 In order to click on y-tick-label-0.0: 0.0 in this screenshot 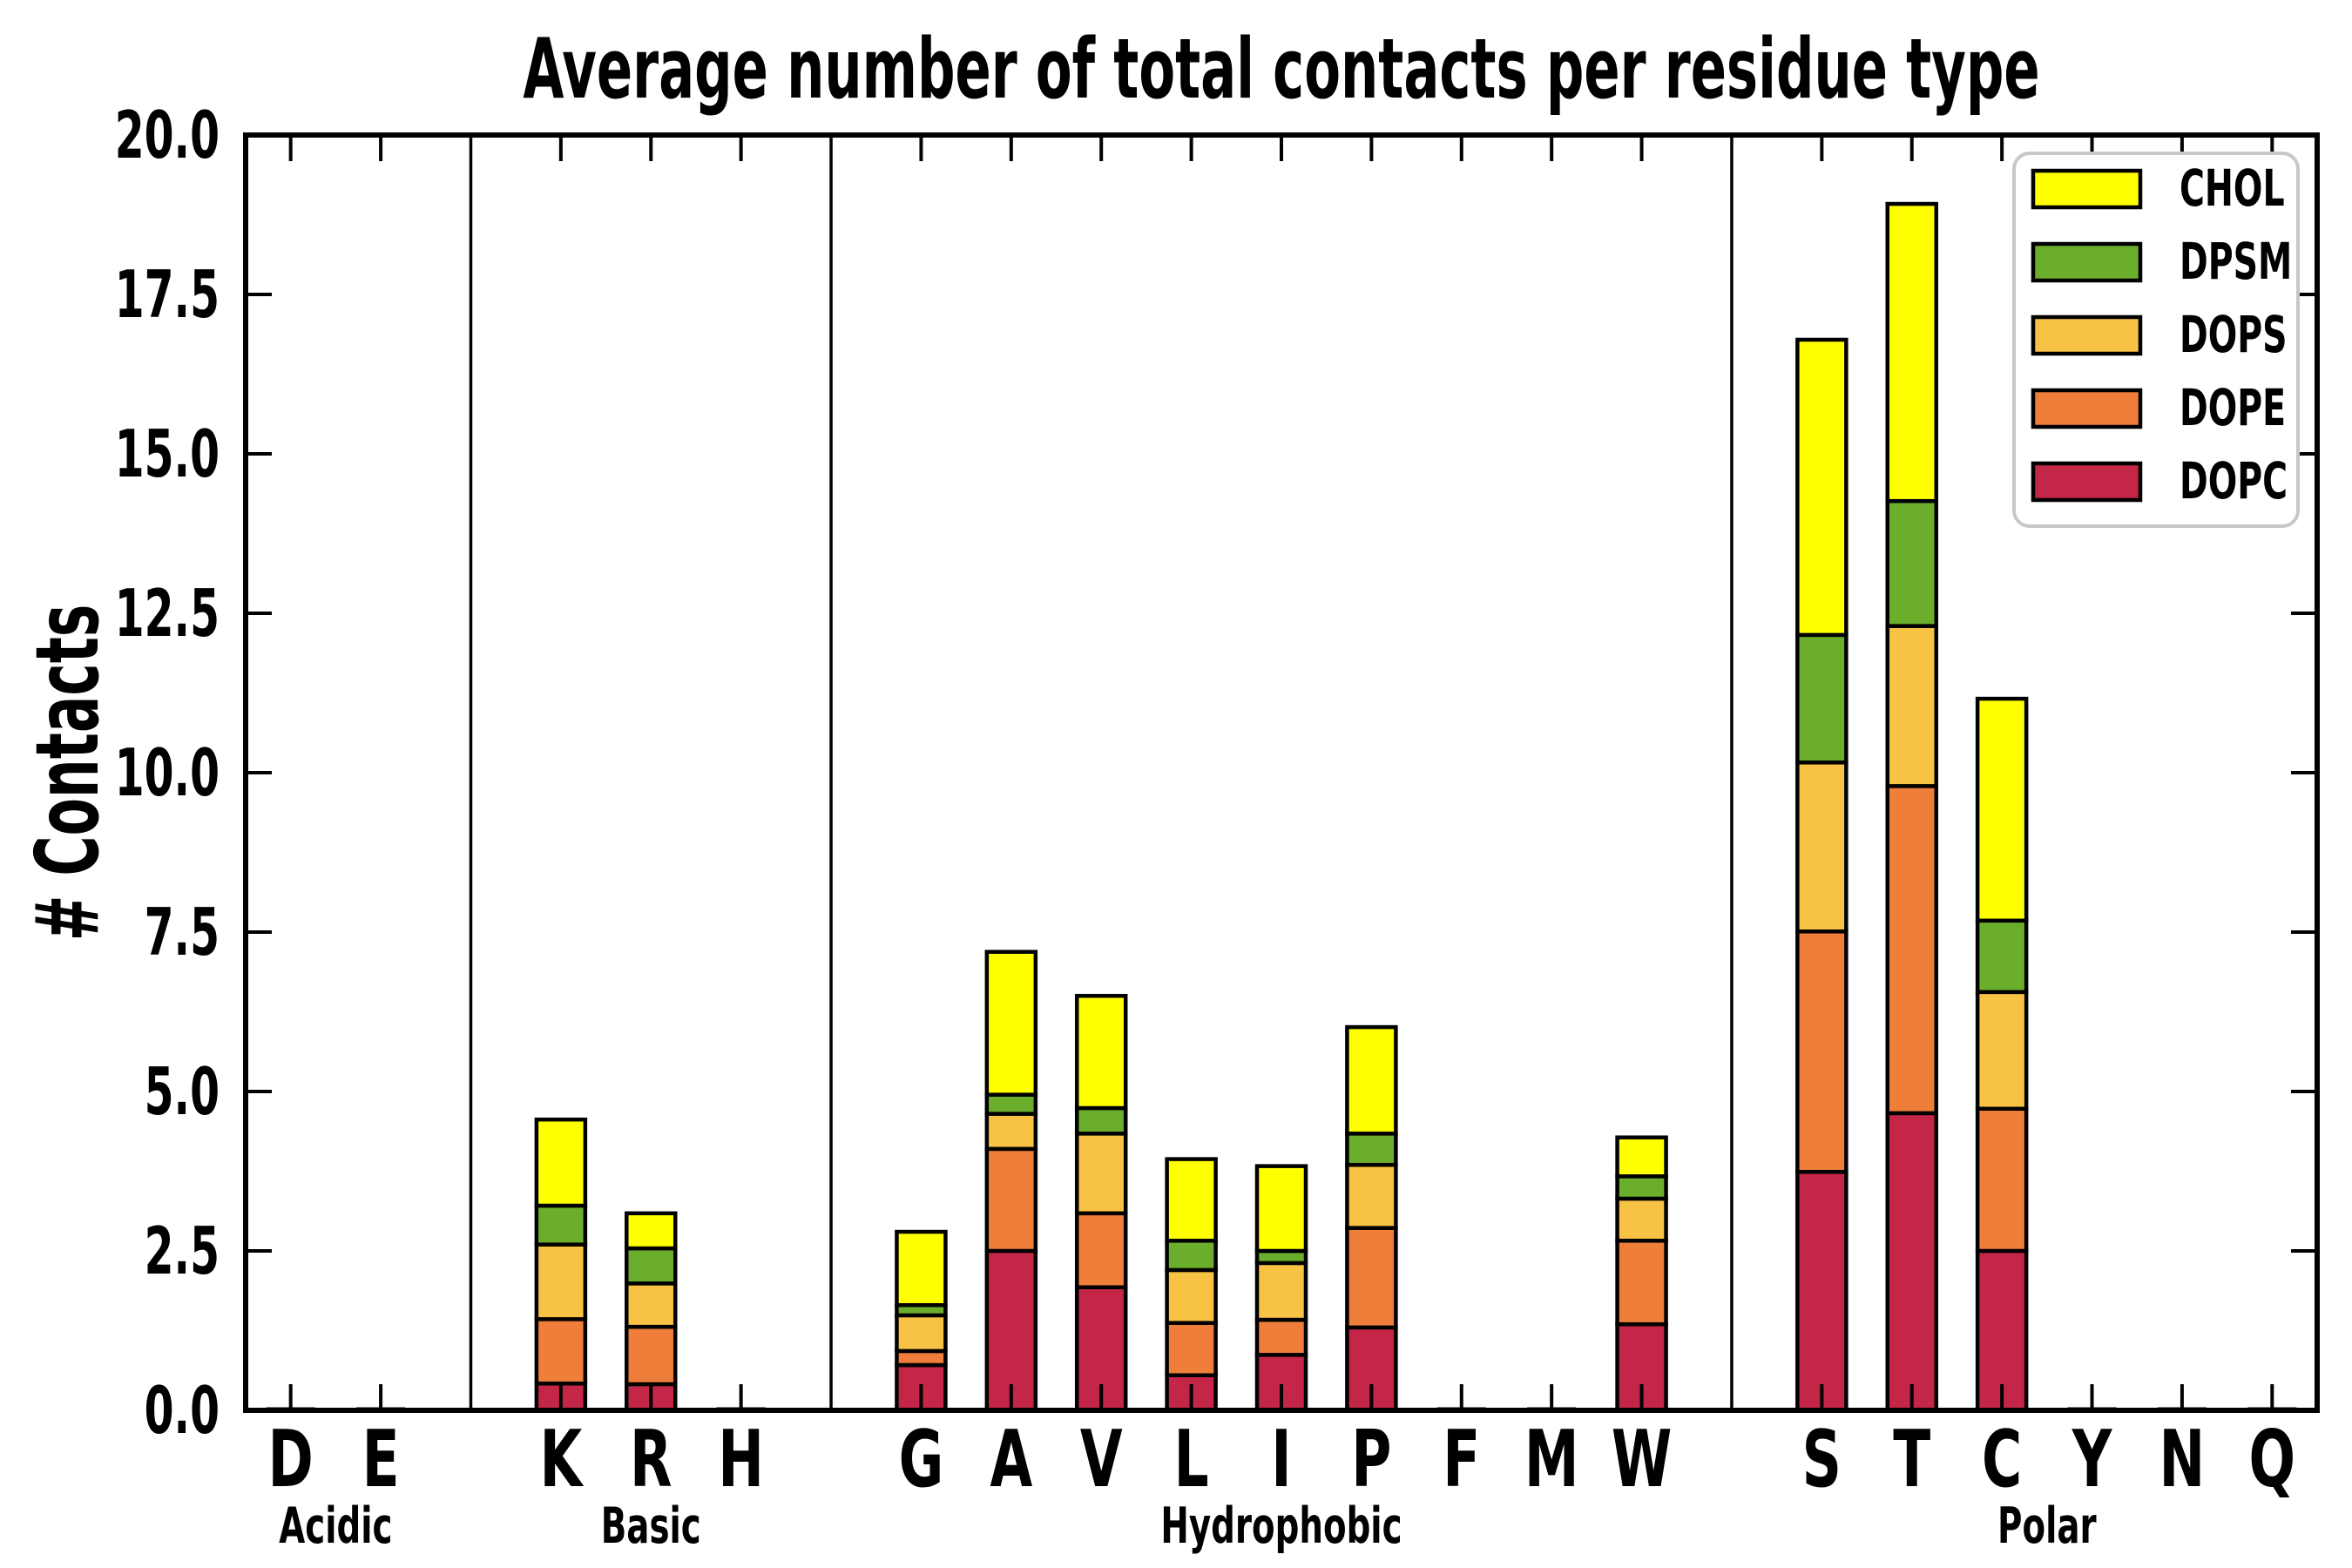, I will do `click(182, 1410)`.